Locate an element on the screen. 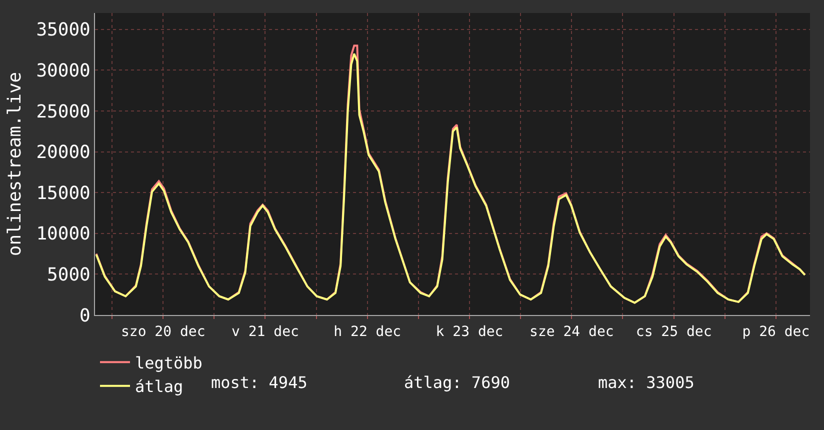  y-tick-label: 15000 is located at coordinates (63, 193).